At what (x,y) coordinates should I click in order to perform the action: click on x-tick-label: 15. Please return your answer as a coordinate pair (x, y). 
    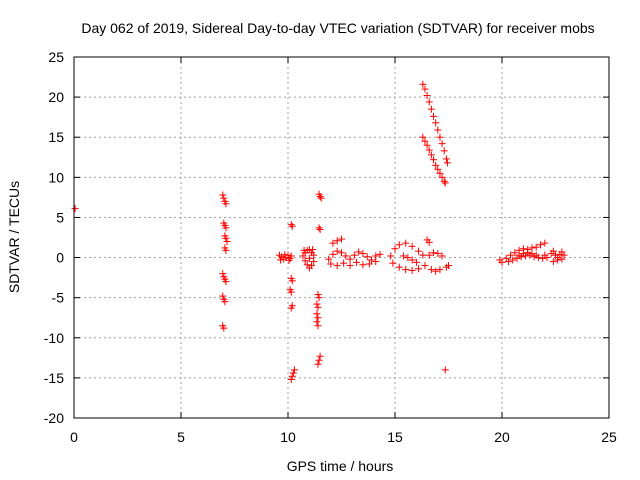
    Looking at the image, I should click on (395, 437).